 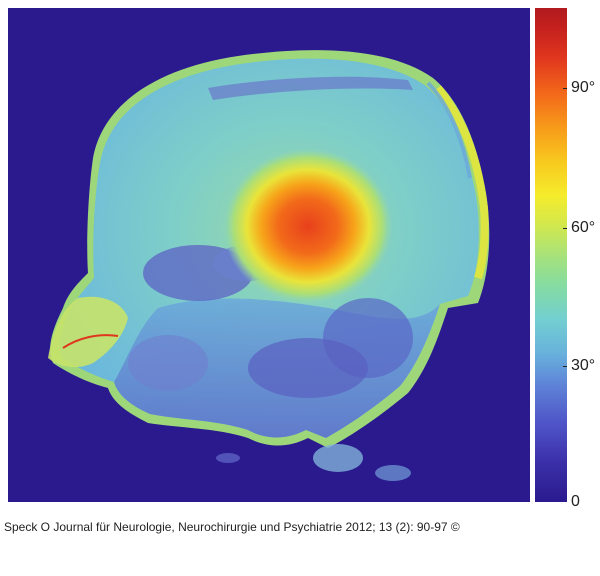 I want to click on colorbar-tick-90: 90°, so click(x=583, y=87).